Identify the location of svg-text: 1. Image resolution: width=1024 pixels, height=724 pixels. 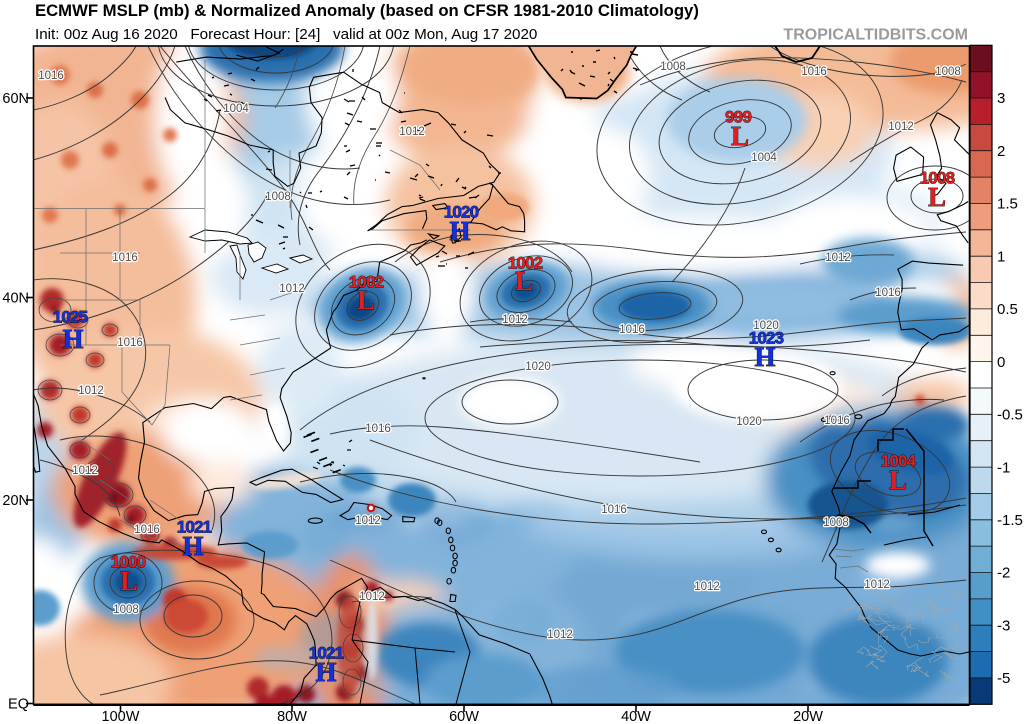
(1001, 256).